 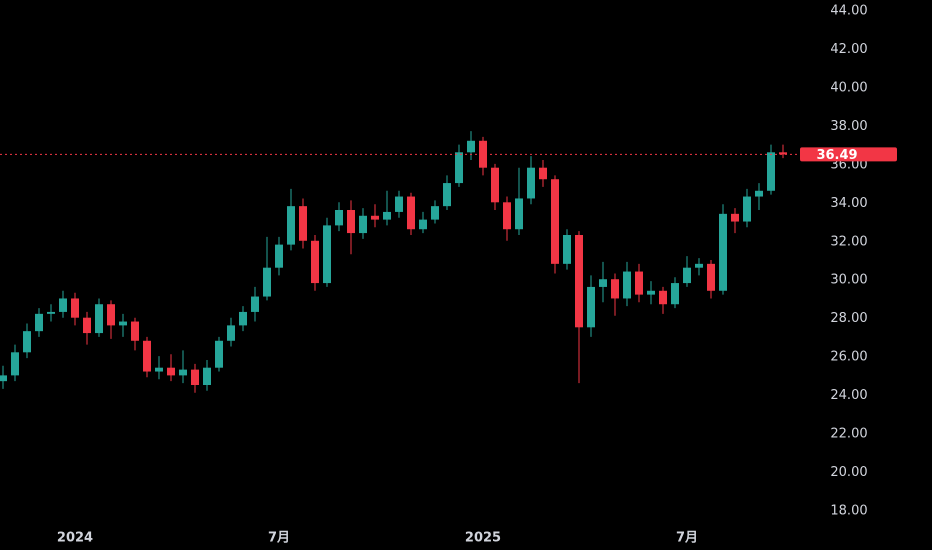 I want to click on y-tick-label: 44.00, so click(x=848, y=11).